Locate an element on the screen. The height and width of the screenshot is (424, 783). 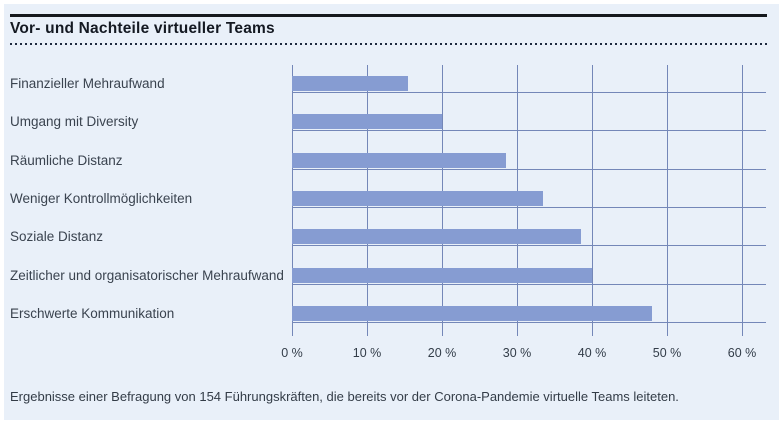
x-axis: 0 % 10 % 20 % 30 % 40 % 50 % 60 % is located at coordinates (523, 354).